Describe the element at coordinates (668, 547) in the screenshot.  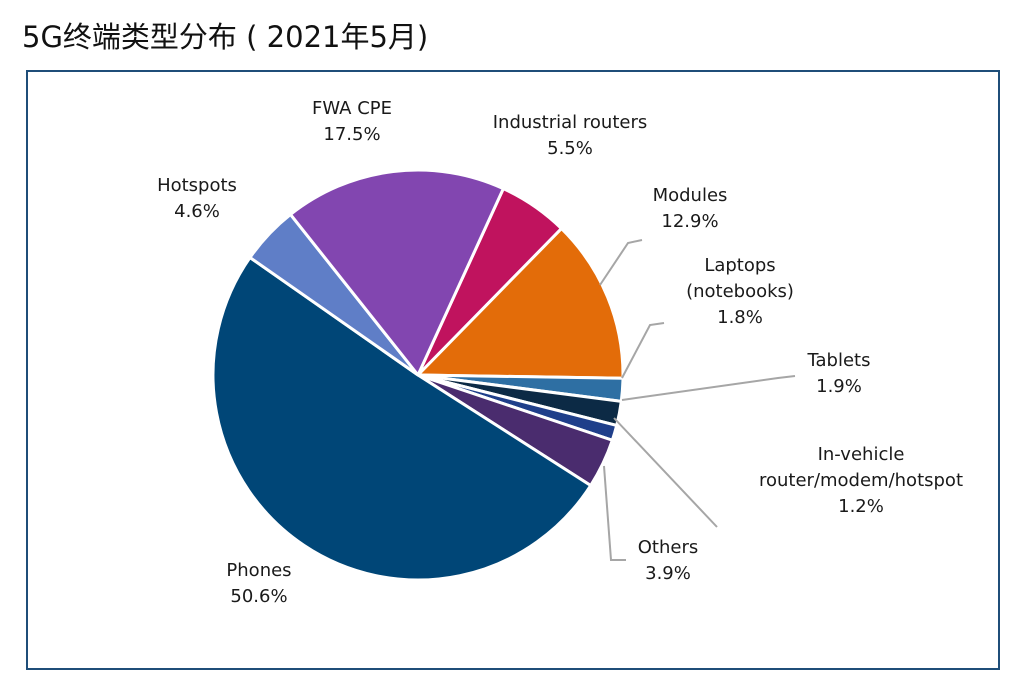
I see `category-label-others-0: Others` at that location.